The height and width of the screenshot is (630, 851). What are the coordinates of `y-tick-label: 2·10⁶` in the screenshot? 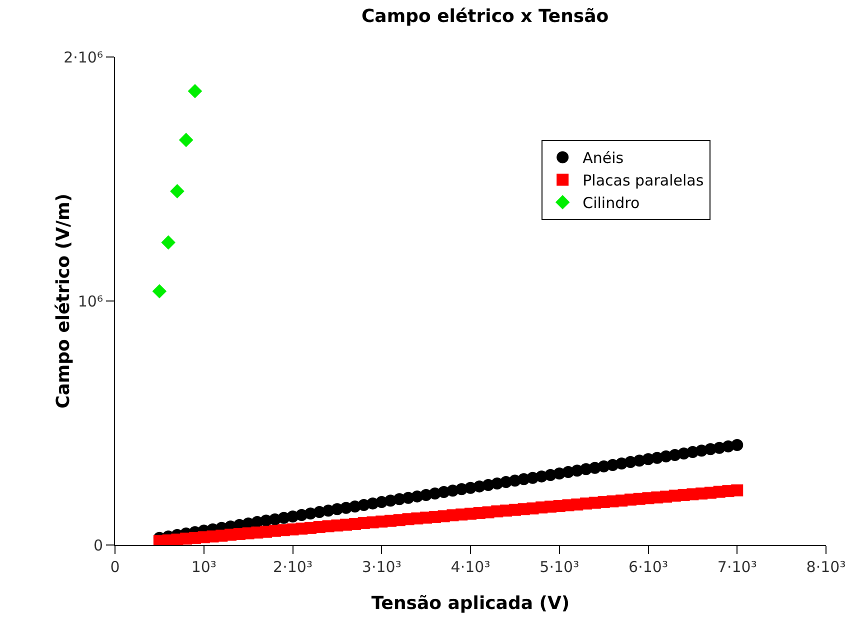 It's located at (83, 57).